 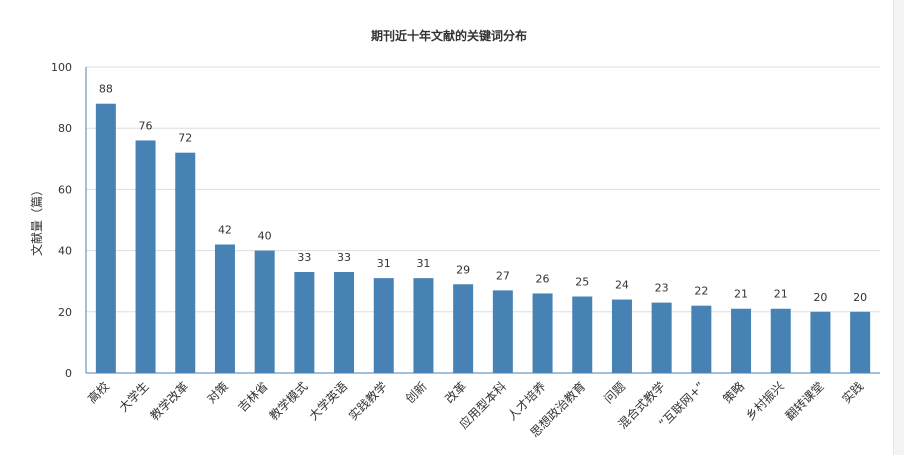 I want to click on y-axis-label: 文献量（篇）, so click(x=36, y=220).